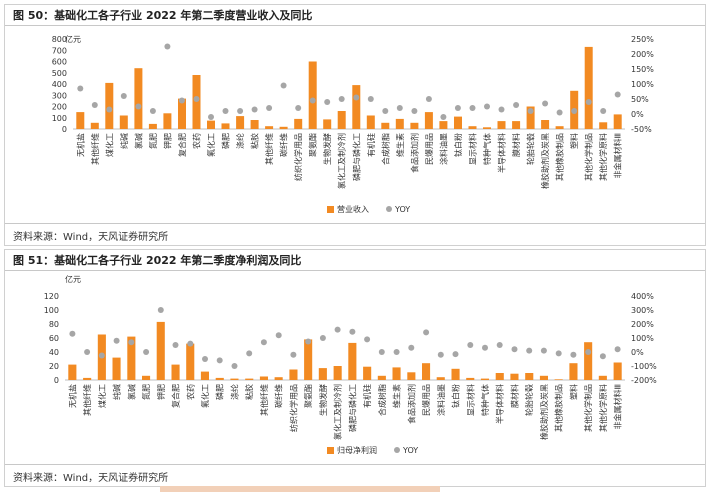 This screenshot has width=708, height=492. Describe the element at coordinates (470, 400) in the screenshot. I see `x-category-label: 显示材料` at that location.